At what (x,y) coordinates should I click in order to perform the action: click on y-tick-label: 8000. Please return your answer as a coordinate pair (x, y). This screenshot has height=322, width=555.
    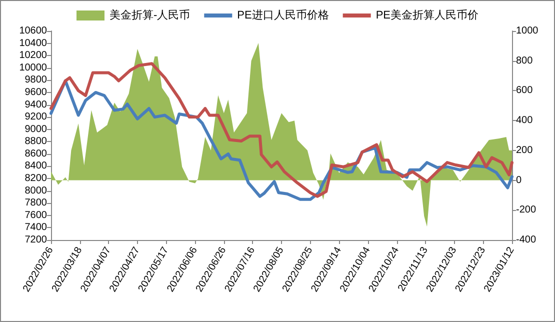
    Looking at the image, I should click on (36, 190).